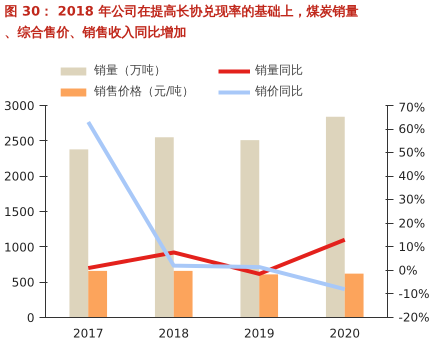 The image size is (435, 346). I want to click on y-tick-label: 500, so click(23, 283).